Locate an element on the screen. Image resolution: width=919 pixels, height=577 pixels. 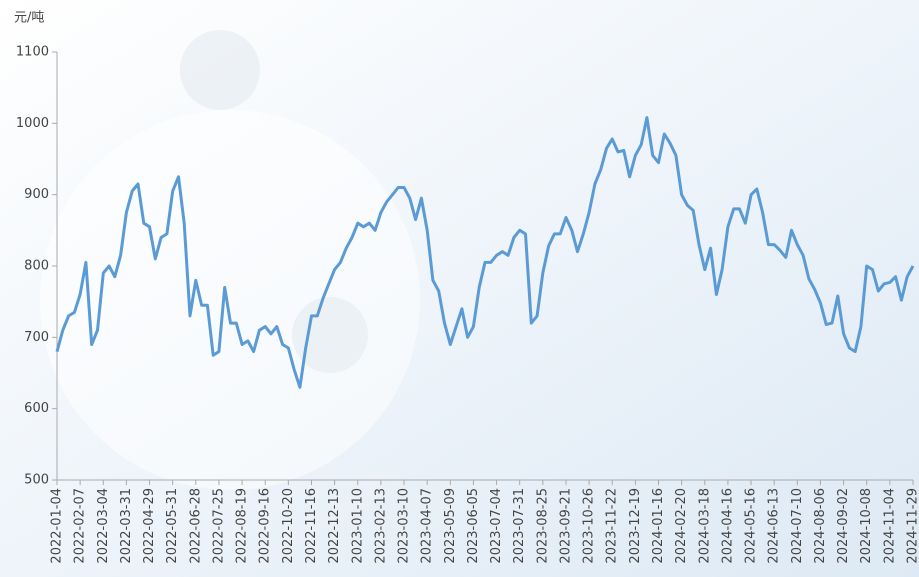
x-tick-label: 2022-03-31 is located at coordinates (126, 526).